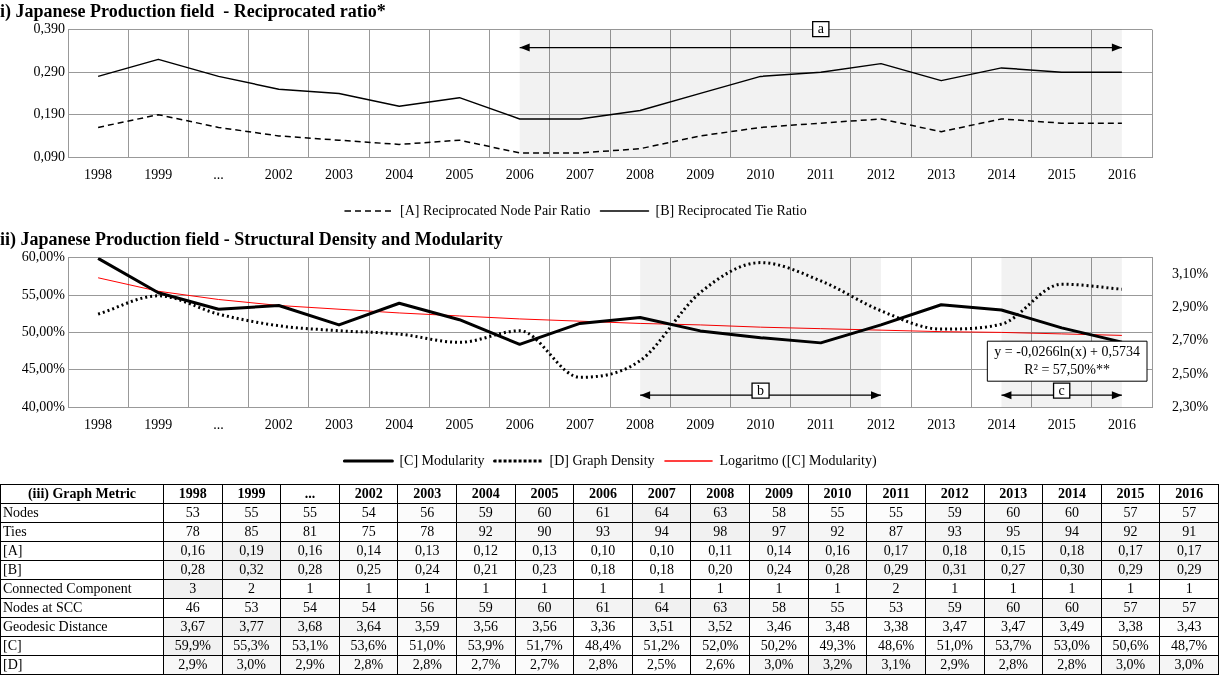  I want to click on data-label: 3,56, so click(544, 627).